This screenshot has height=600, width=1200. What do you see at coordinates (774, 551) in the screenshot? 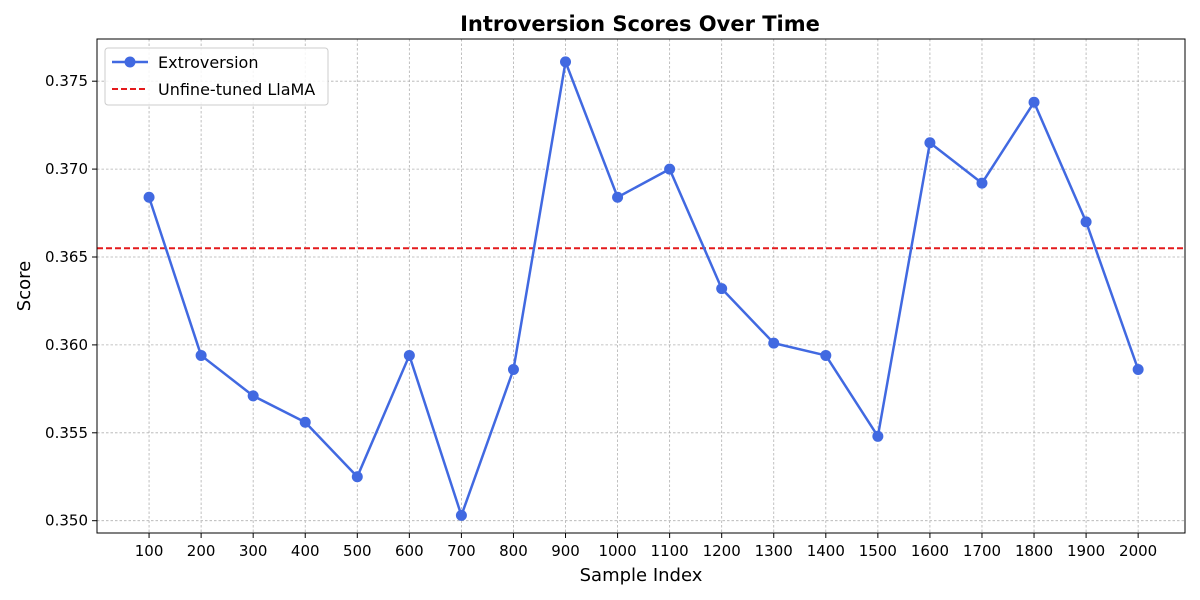
I see `x-tick-label: 1300` at bounding box center [774, 551].